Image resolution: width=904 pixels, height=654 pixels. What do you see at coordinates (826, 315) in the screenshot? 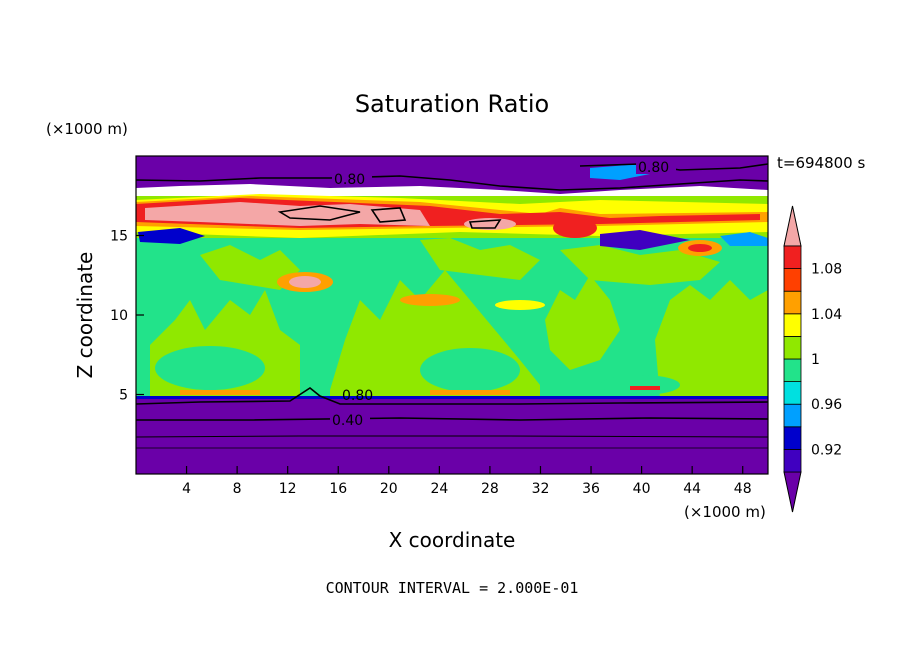
I see `colorbar-tick-label: 1.04` at bounding box center [826, 315].